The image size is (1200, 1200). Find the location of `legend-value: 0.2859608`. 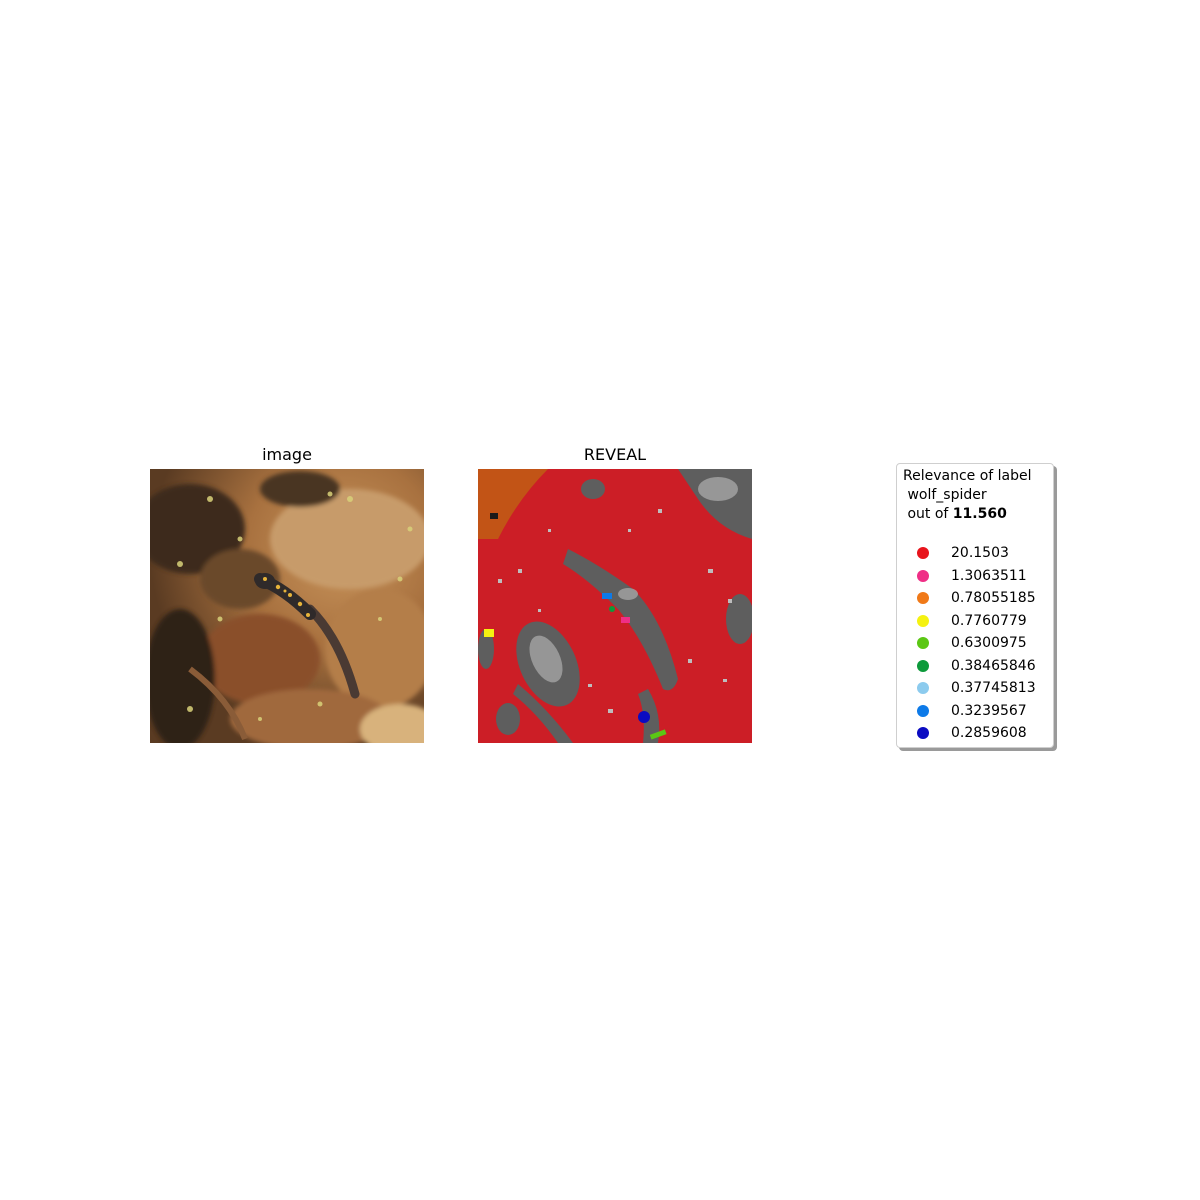

legend-value: 0.2859608 is located at coordinates (989, 733).